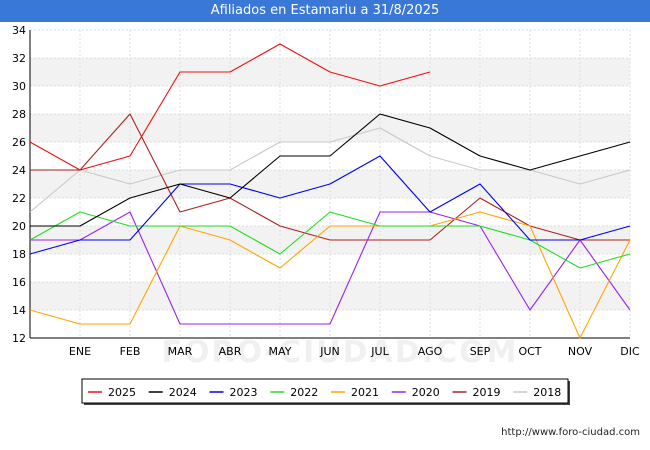 The width and height of the screenshot is (650, 450). What do you see at coordinates (430, 351) in the screenshot?
I see `x-tick-label: AGO` at bounding box center [430, 351].